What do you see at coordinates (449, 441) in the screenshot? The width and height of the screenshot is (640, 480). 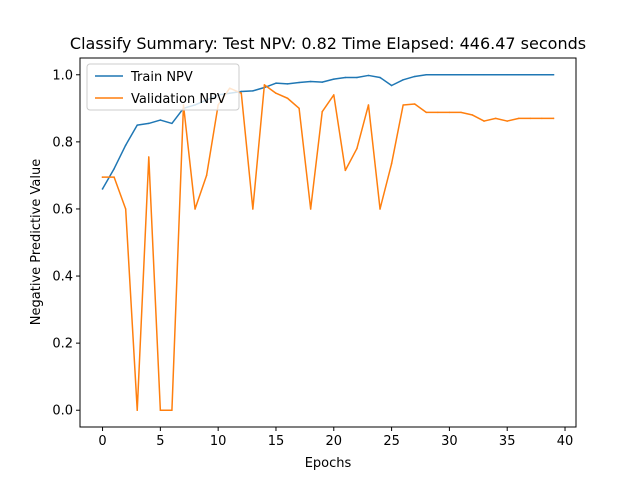 I see `x-tick-label: 30` at bounding box center [449, 441].